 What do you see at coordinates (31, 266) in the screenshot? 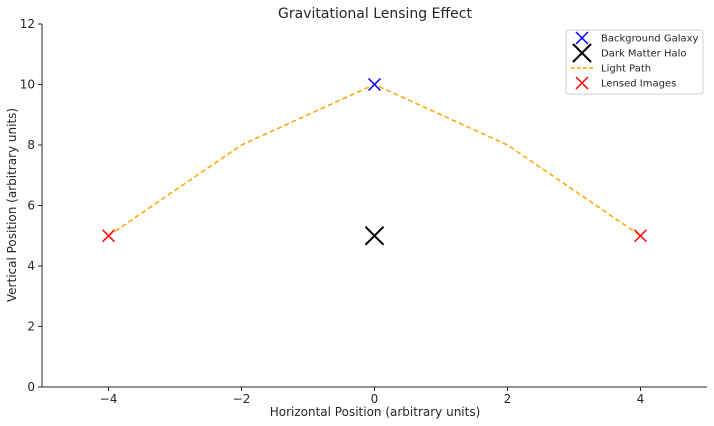
I see `y-tick-label: 4` at bounding box center [31, 266].